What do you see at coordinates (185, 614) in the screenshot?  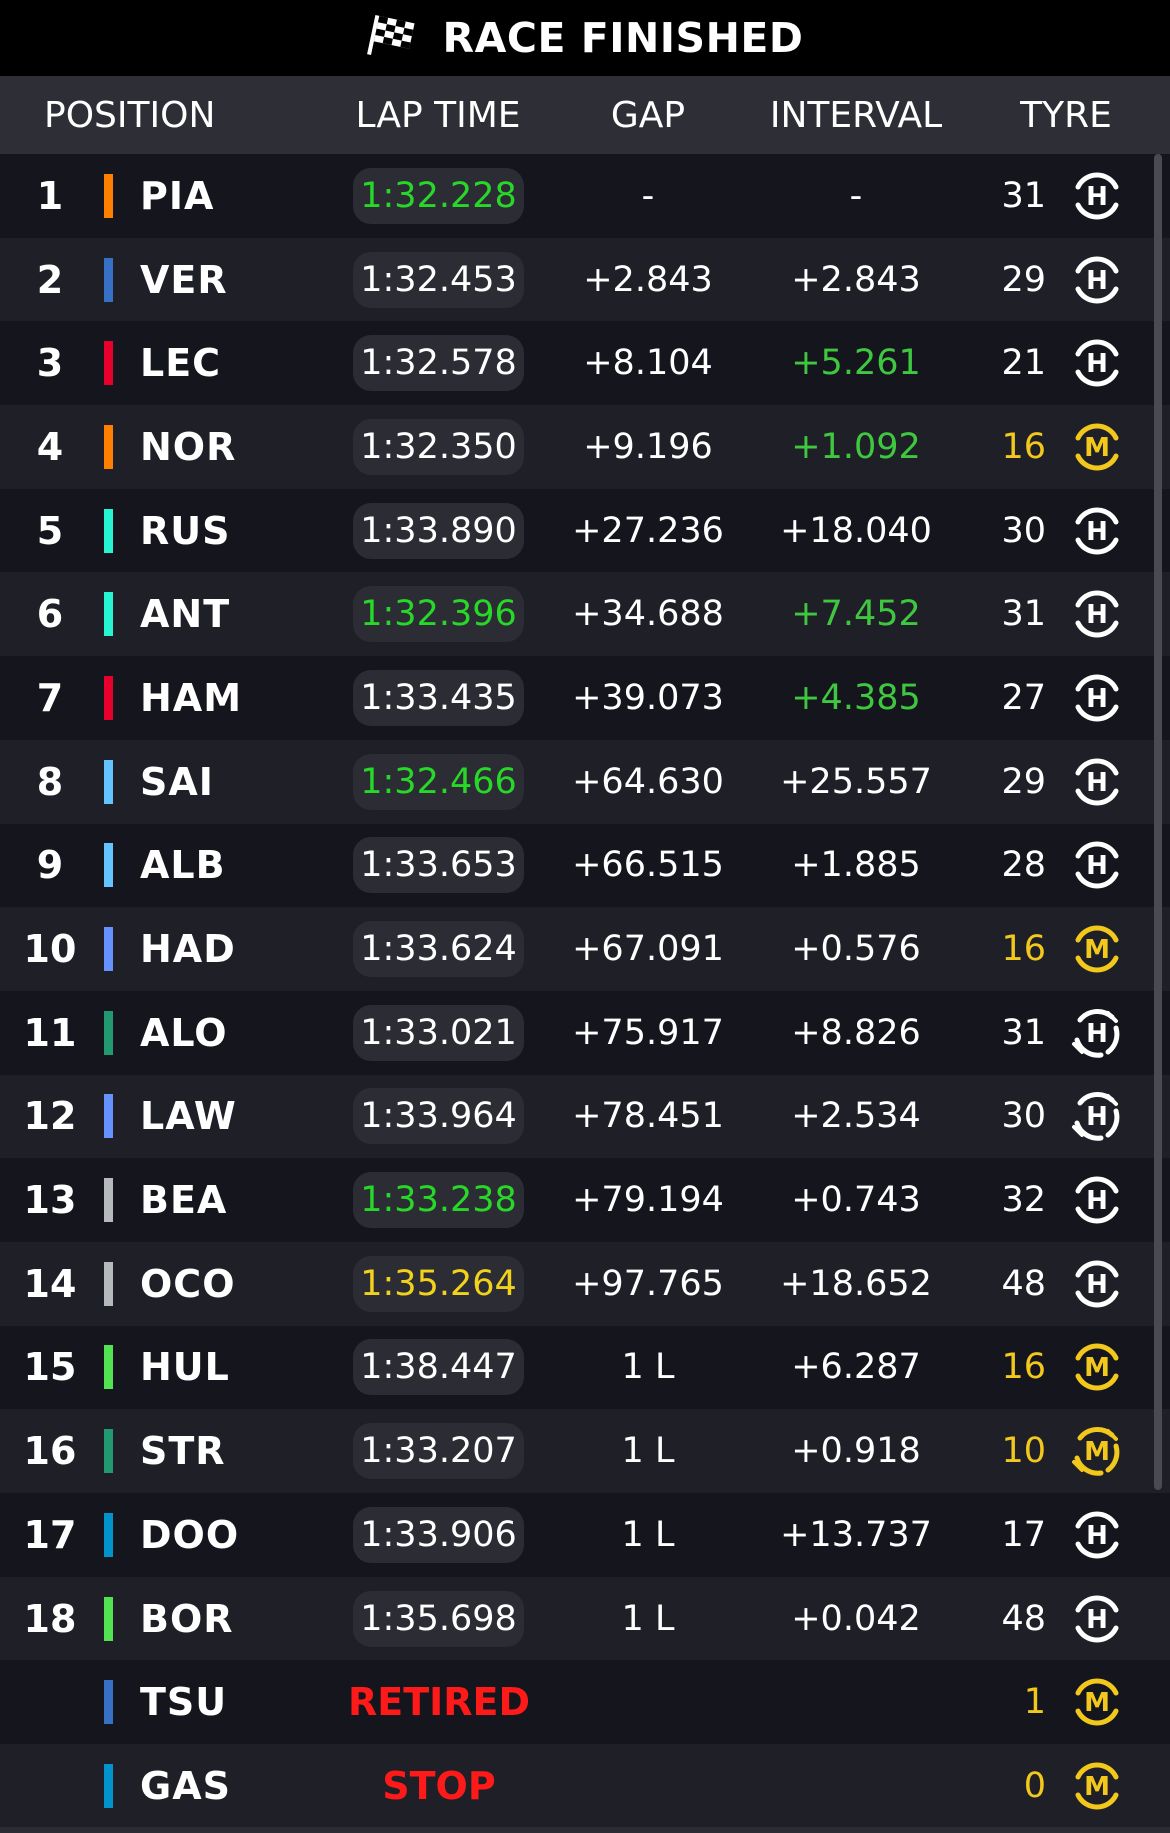 I see `driver-code: ANT` at bounding box center [185, 614].